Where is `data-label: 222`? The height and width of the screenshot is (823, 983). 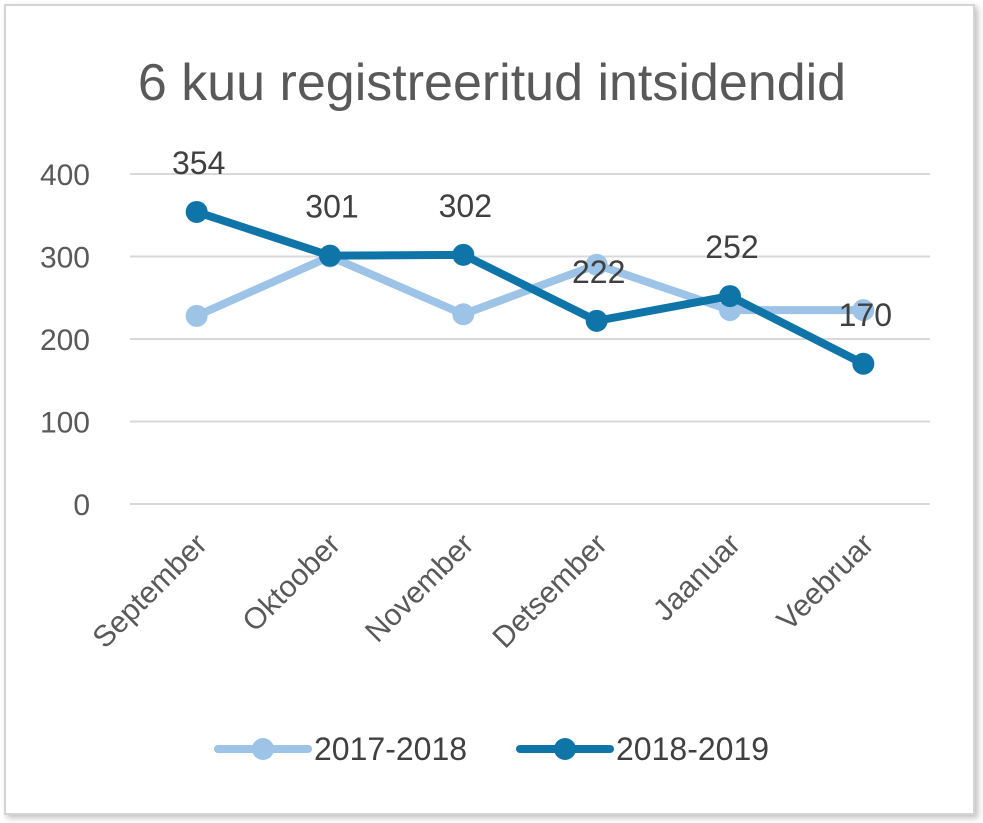 data-label: 222 is located at coordinates (598, 272).